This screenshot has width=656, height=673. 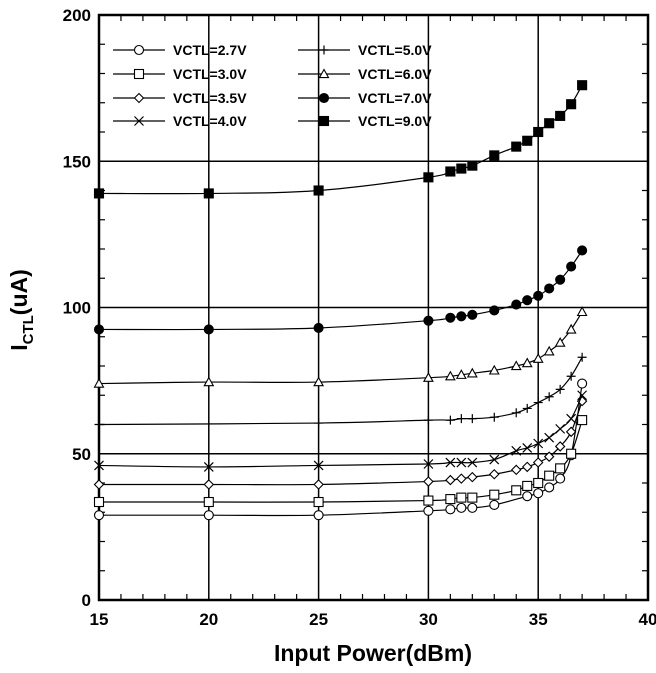 I want to click on legend-item: VCTL=7.0V, so click(x=365, y=98).